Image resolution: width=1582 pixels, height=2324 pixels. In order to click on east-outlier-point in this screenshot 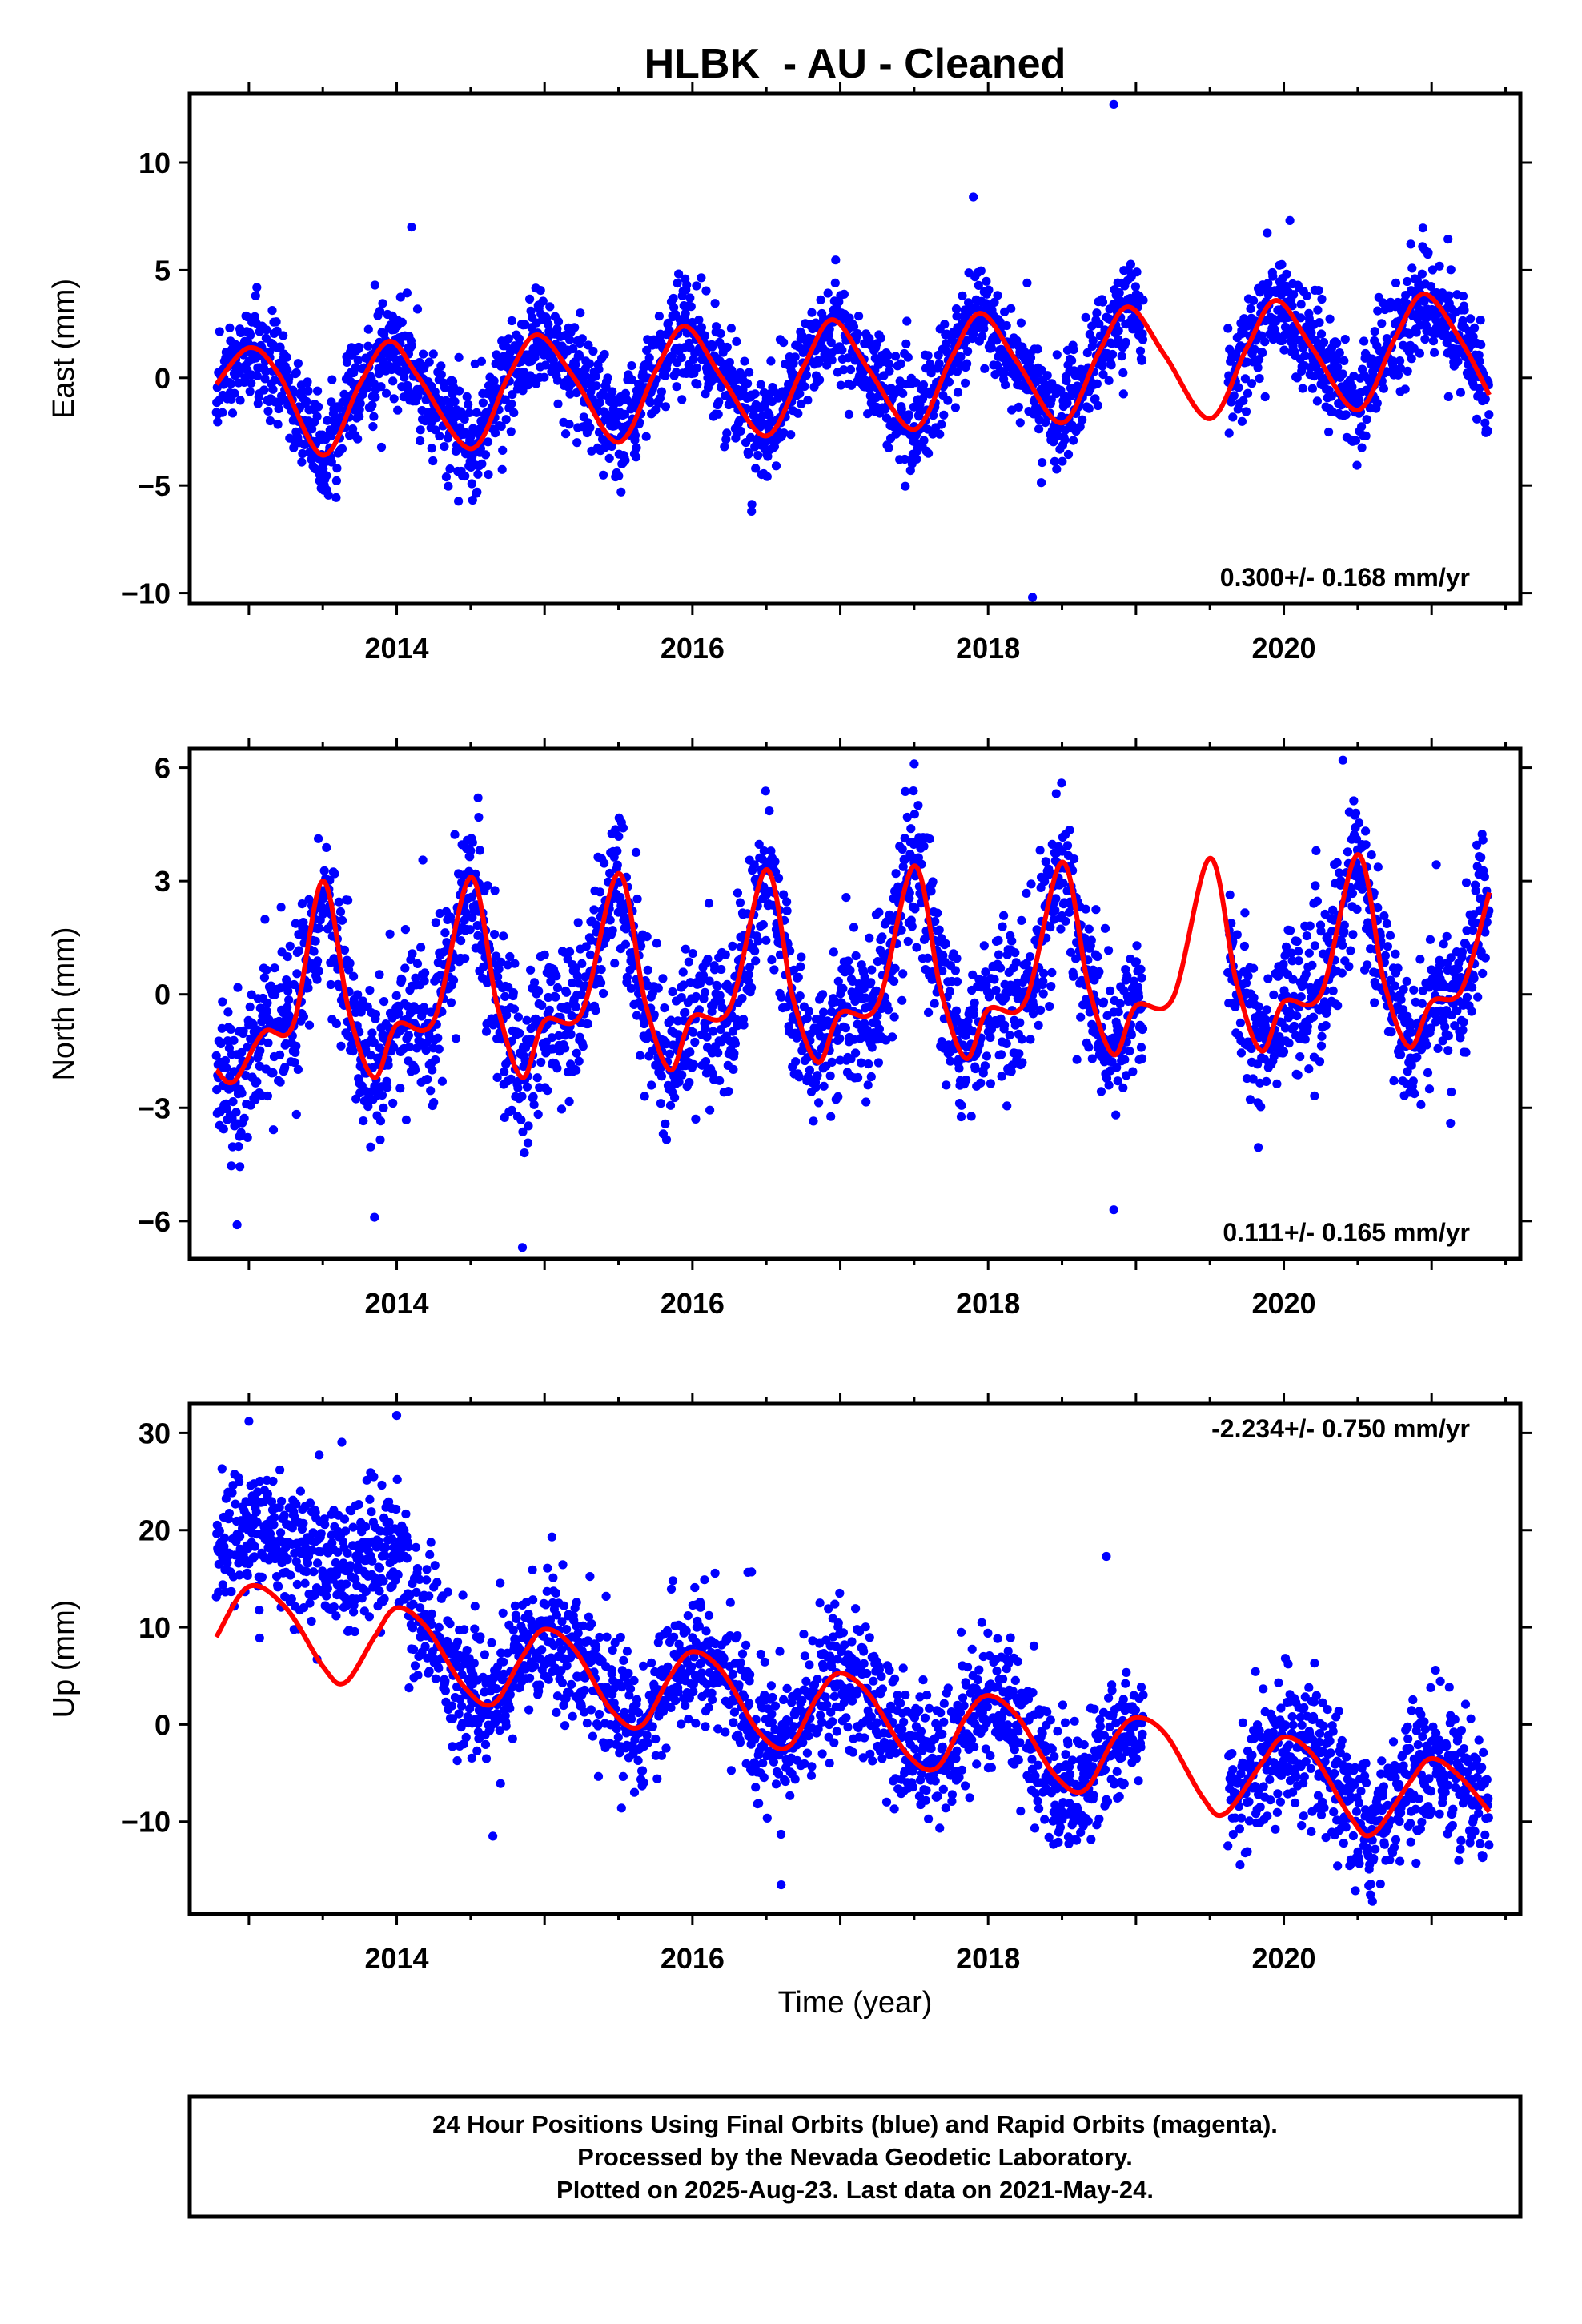, I will do `click(1033, 597)`.